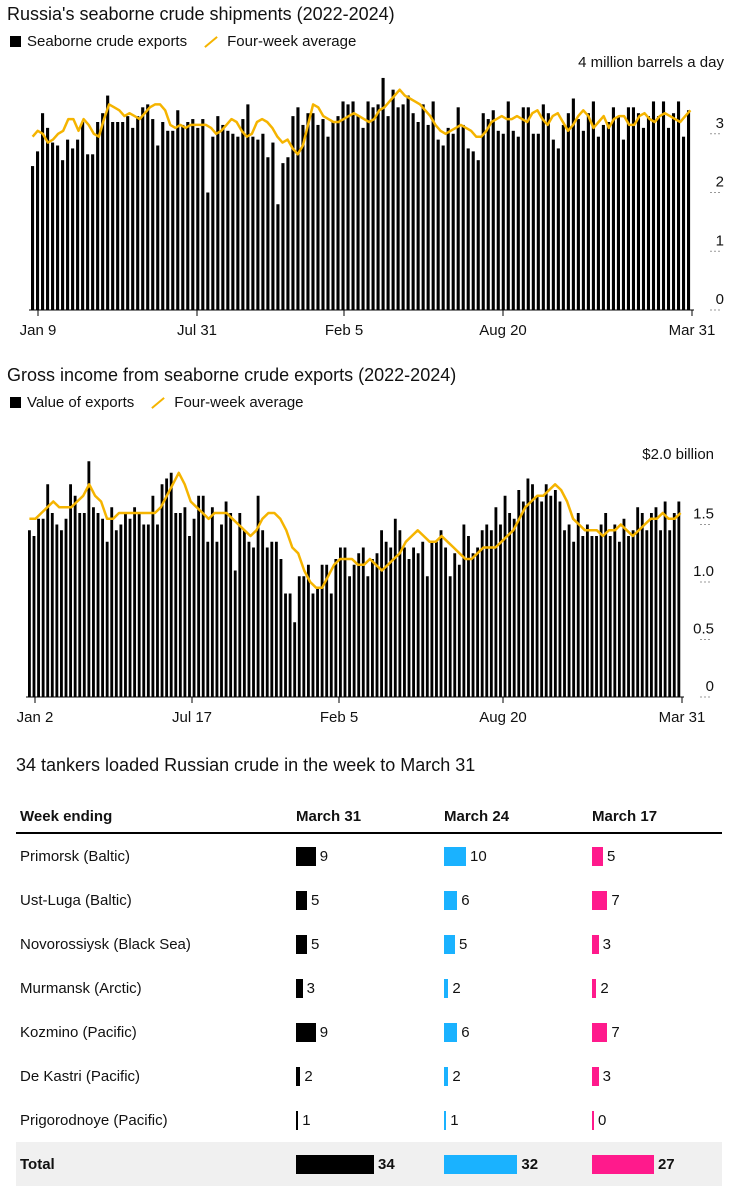 The width and height of the screenshot is (746, 1200). Describe the element at coordinates (369, 855) in the screenshot. I see `table-row: Primorsk (Baltic) 9 10 5` at that location.